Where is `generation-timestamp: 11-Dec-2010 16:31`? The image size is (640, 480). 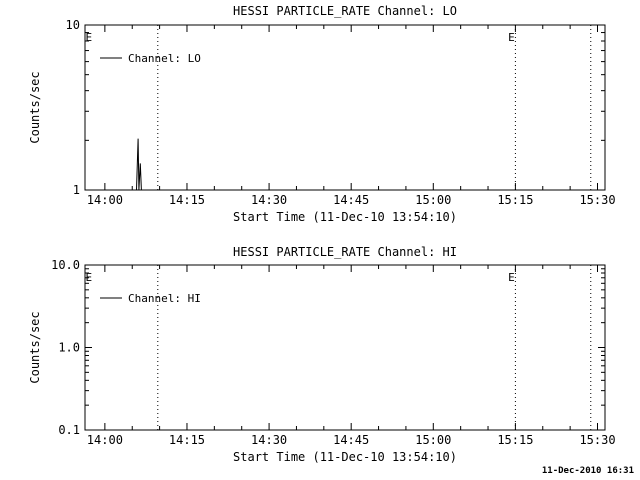 generation-timestamp: 11-Dec-2010 16:31 is located at coordinates (587, 471).